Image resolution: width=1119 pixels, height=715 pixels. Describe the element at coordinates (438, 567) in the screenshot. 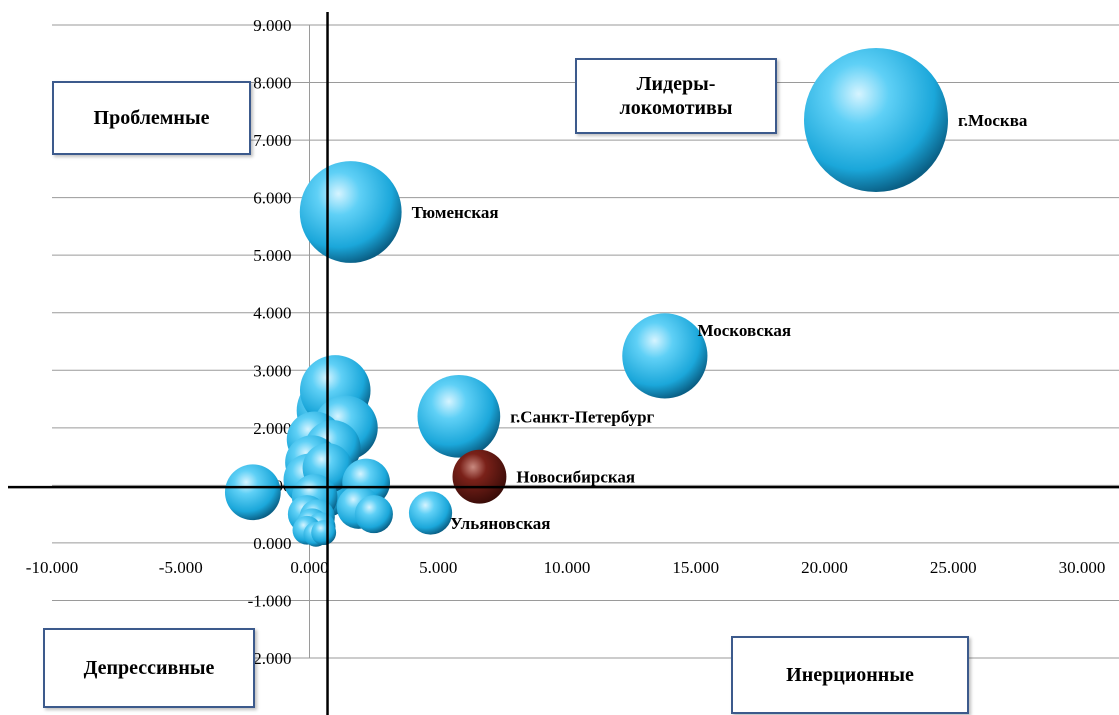

I see `x-tick-label: 5.000` at that location.